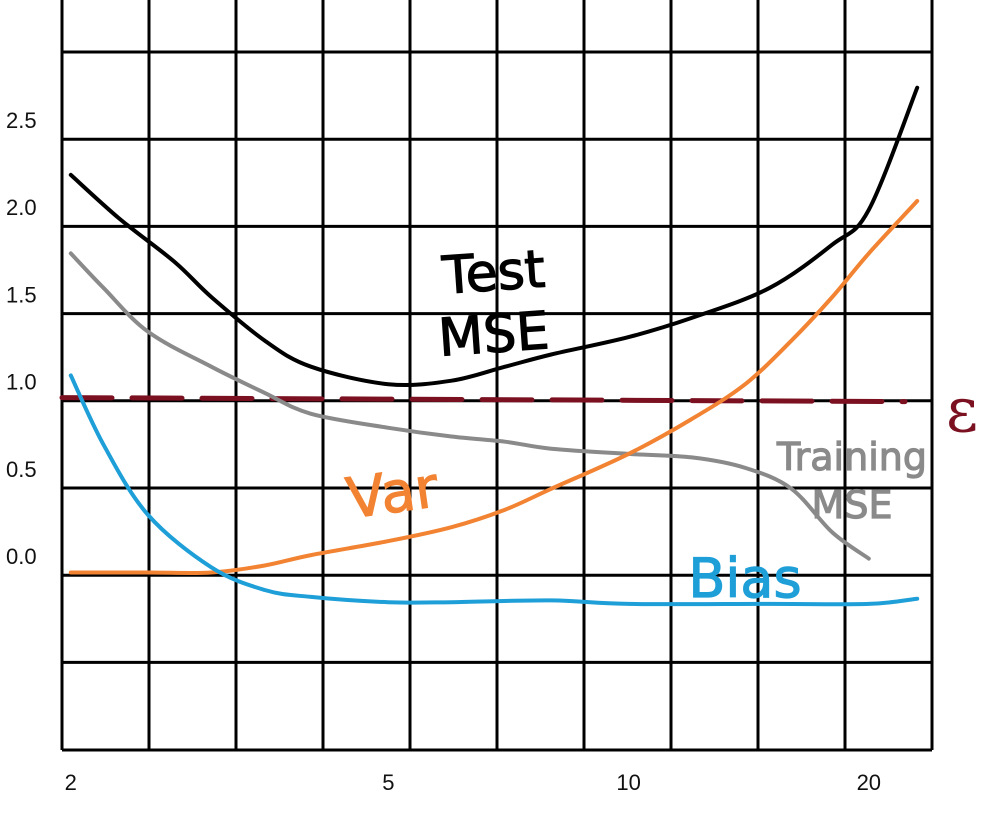 The height and width of the screenshot is (817, 988). What do you see at coordinates (493, 273) in the screenshot?
I see `test-mse-label: Test` at bounding box center [493, 273].